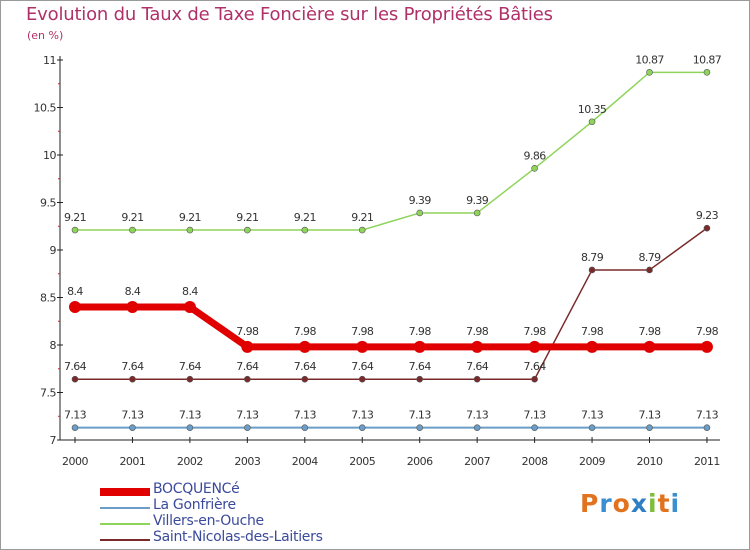 Image resolution: width=750 pixels, height=550 pixels. I want to click on legend-label: La Gonfrière, so click(194, 505).